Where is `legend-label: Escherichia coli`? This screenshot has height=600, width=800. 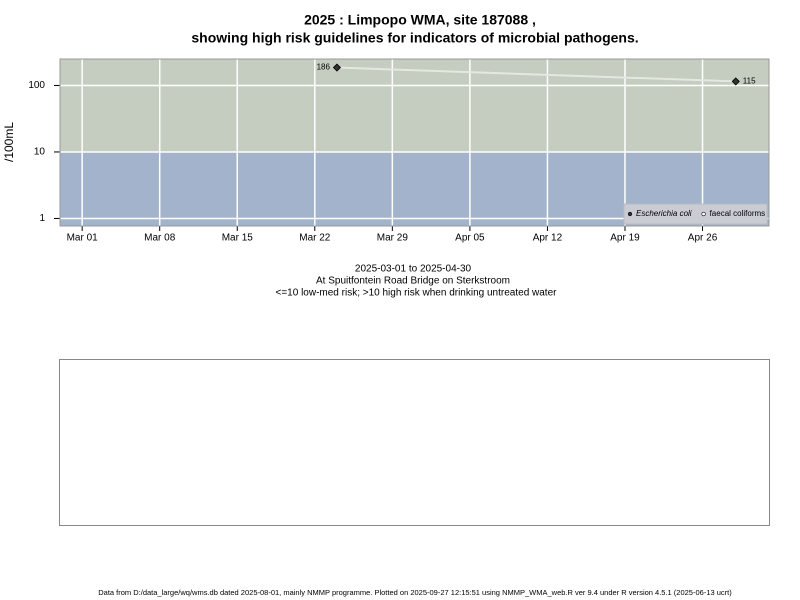
legend-label: Escherichia coli is located at coordinates (664, 213).